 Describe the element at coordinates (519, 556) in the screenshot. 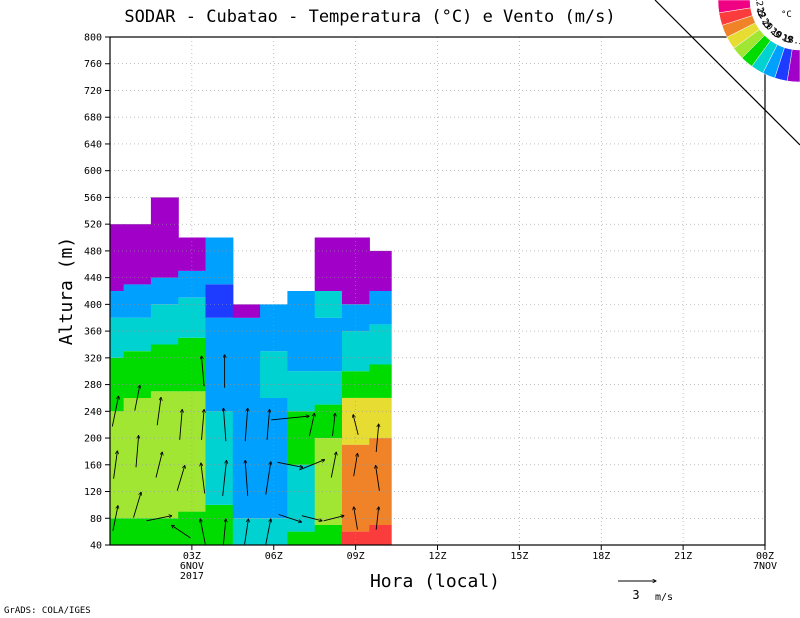

I see `x-tick-label: 15Z` at that location.